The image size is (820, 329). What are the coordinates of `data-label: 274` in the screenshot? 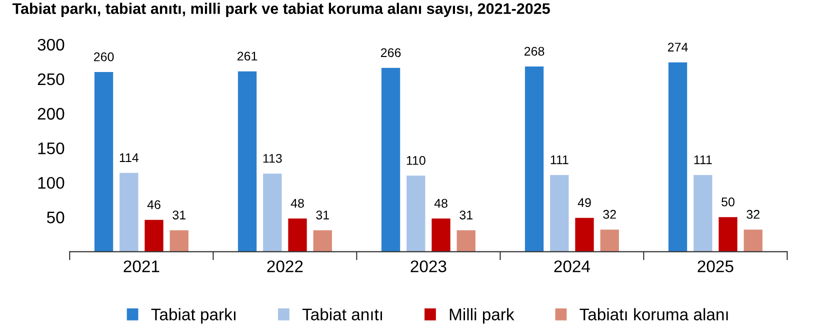 It's located at (678, 47).